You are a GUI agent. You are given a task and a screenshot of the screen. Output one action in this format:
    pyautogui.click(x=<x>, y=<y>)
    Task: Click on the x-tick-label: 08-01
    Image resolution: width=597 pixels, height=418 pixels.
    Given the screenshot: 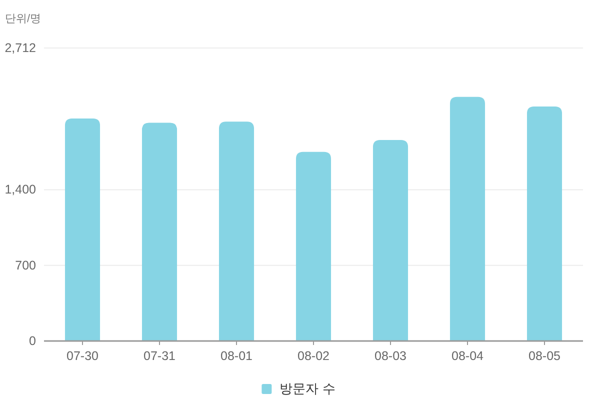 What is the action you would take?
    pyautogui.click(x=236, y=356)
    